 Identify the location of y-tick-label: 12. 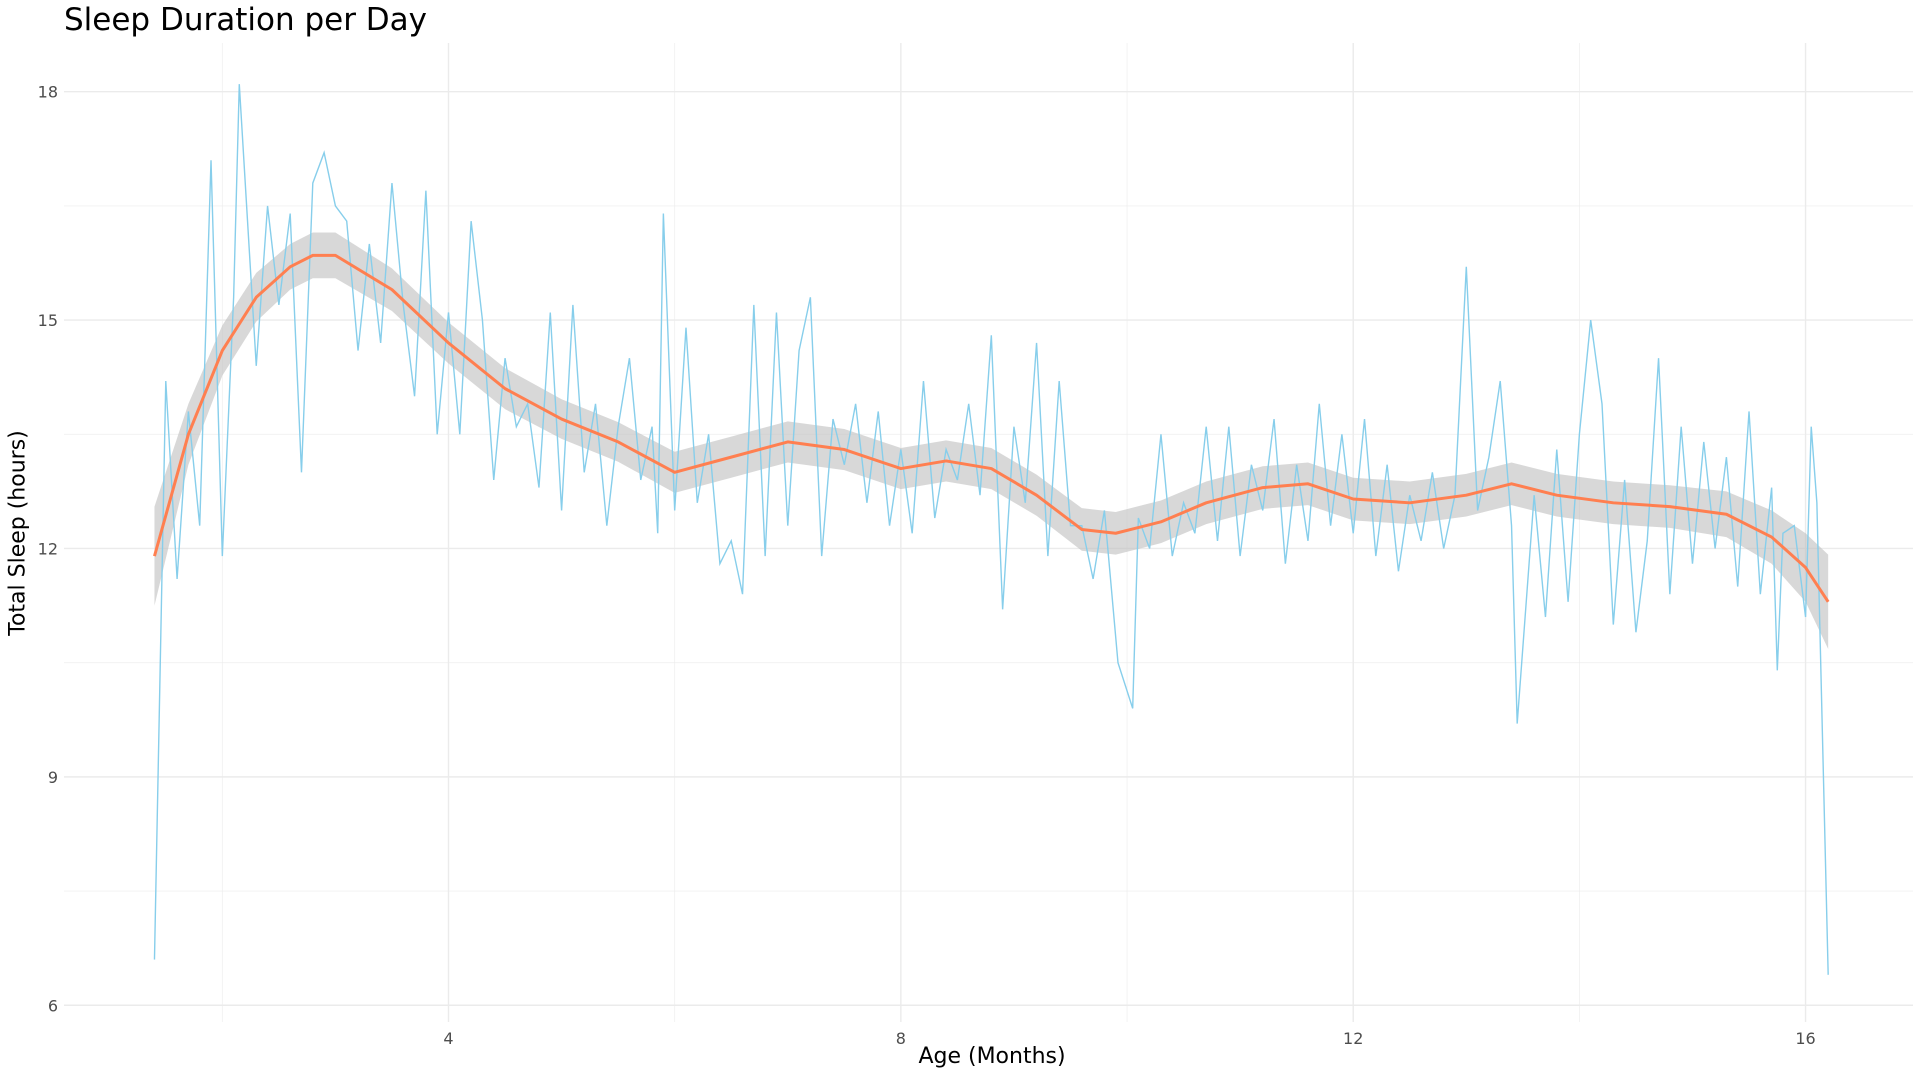
(48, 548).